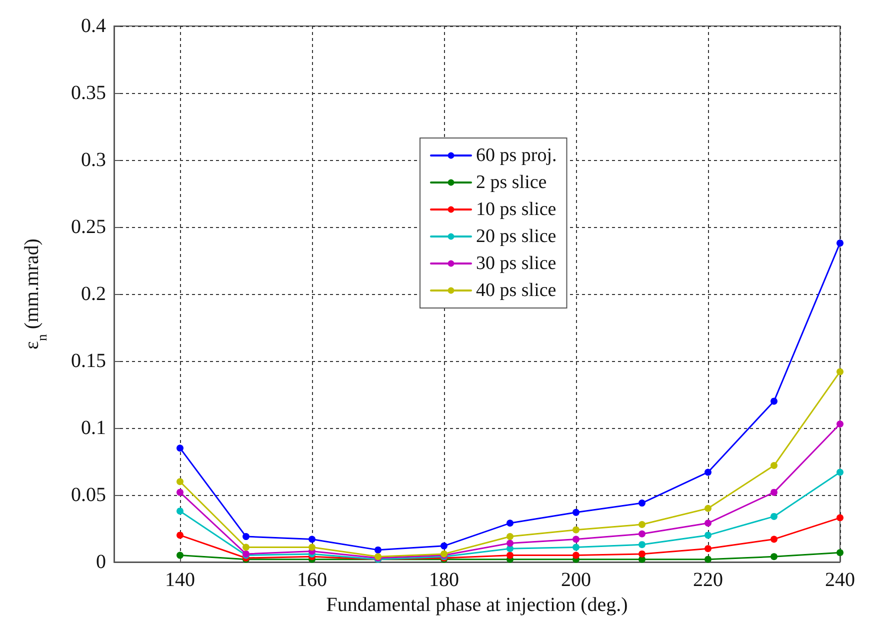 The height and width of the screenshot is (628, 870). What do you see at coordinates (576, 580) in the screenshot?
I see `x-tick-label: 200` at bounding box center [576, 580].